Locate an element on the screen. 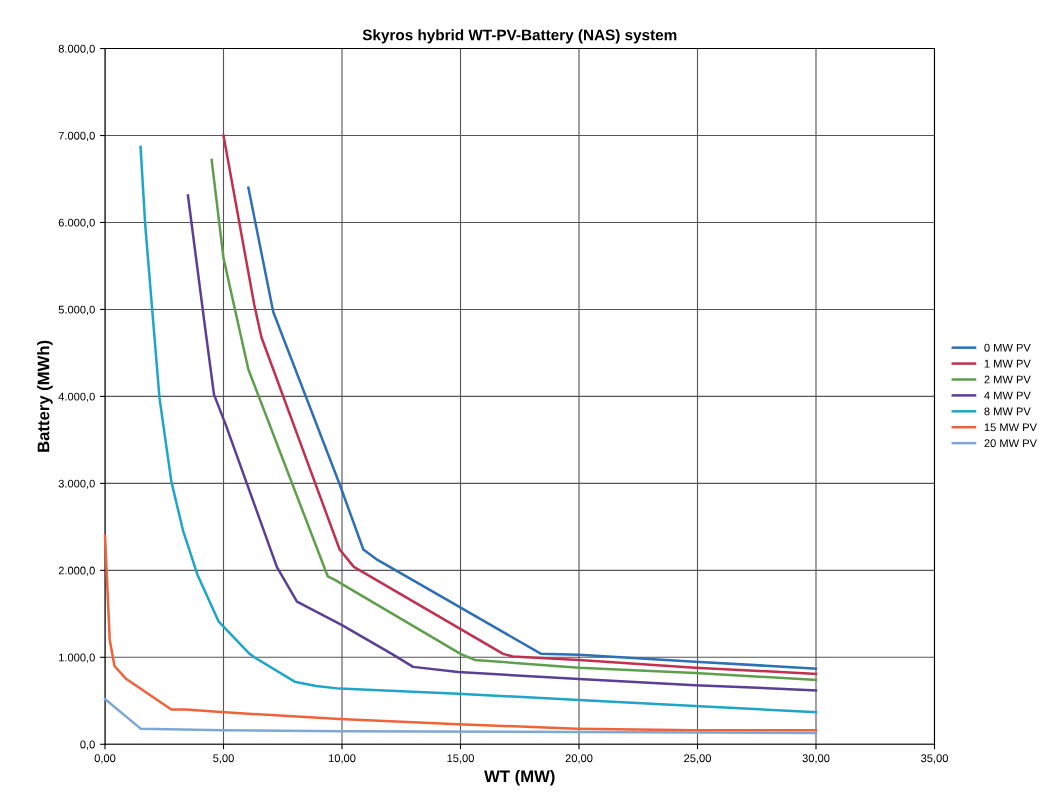 This screenshot has height=809, width=1050. legend-label: 8 MW PV is located at coordinates (1007, 411).